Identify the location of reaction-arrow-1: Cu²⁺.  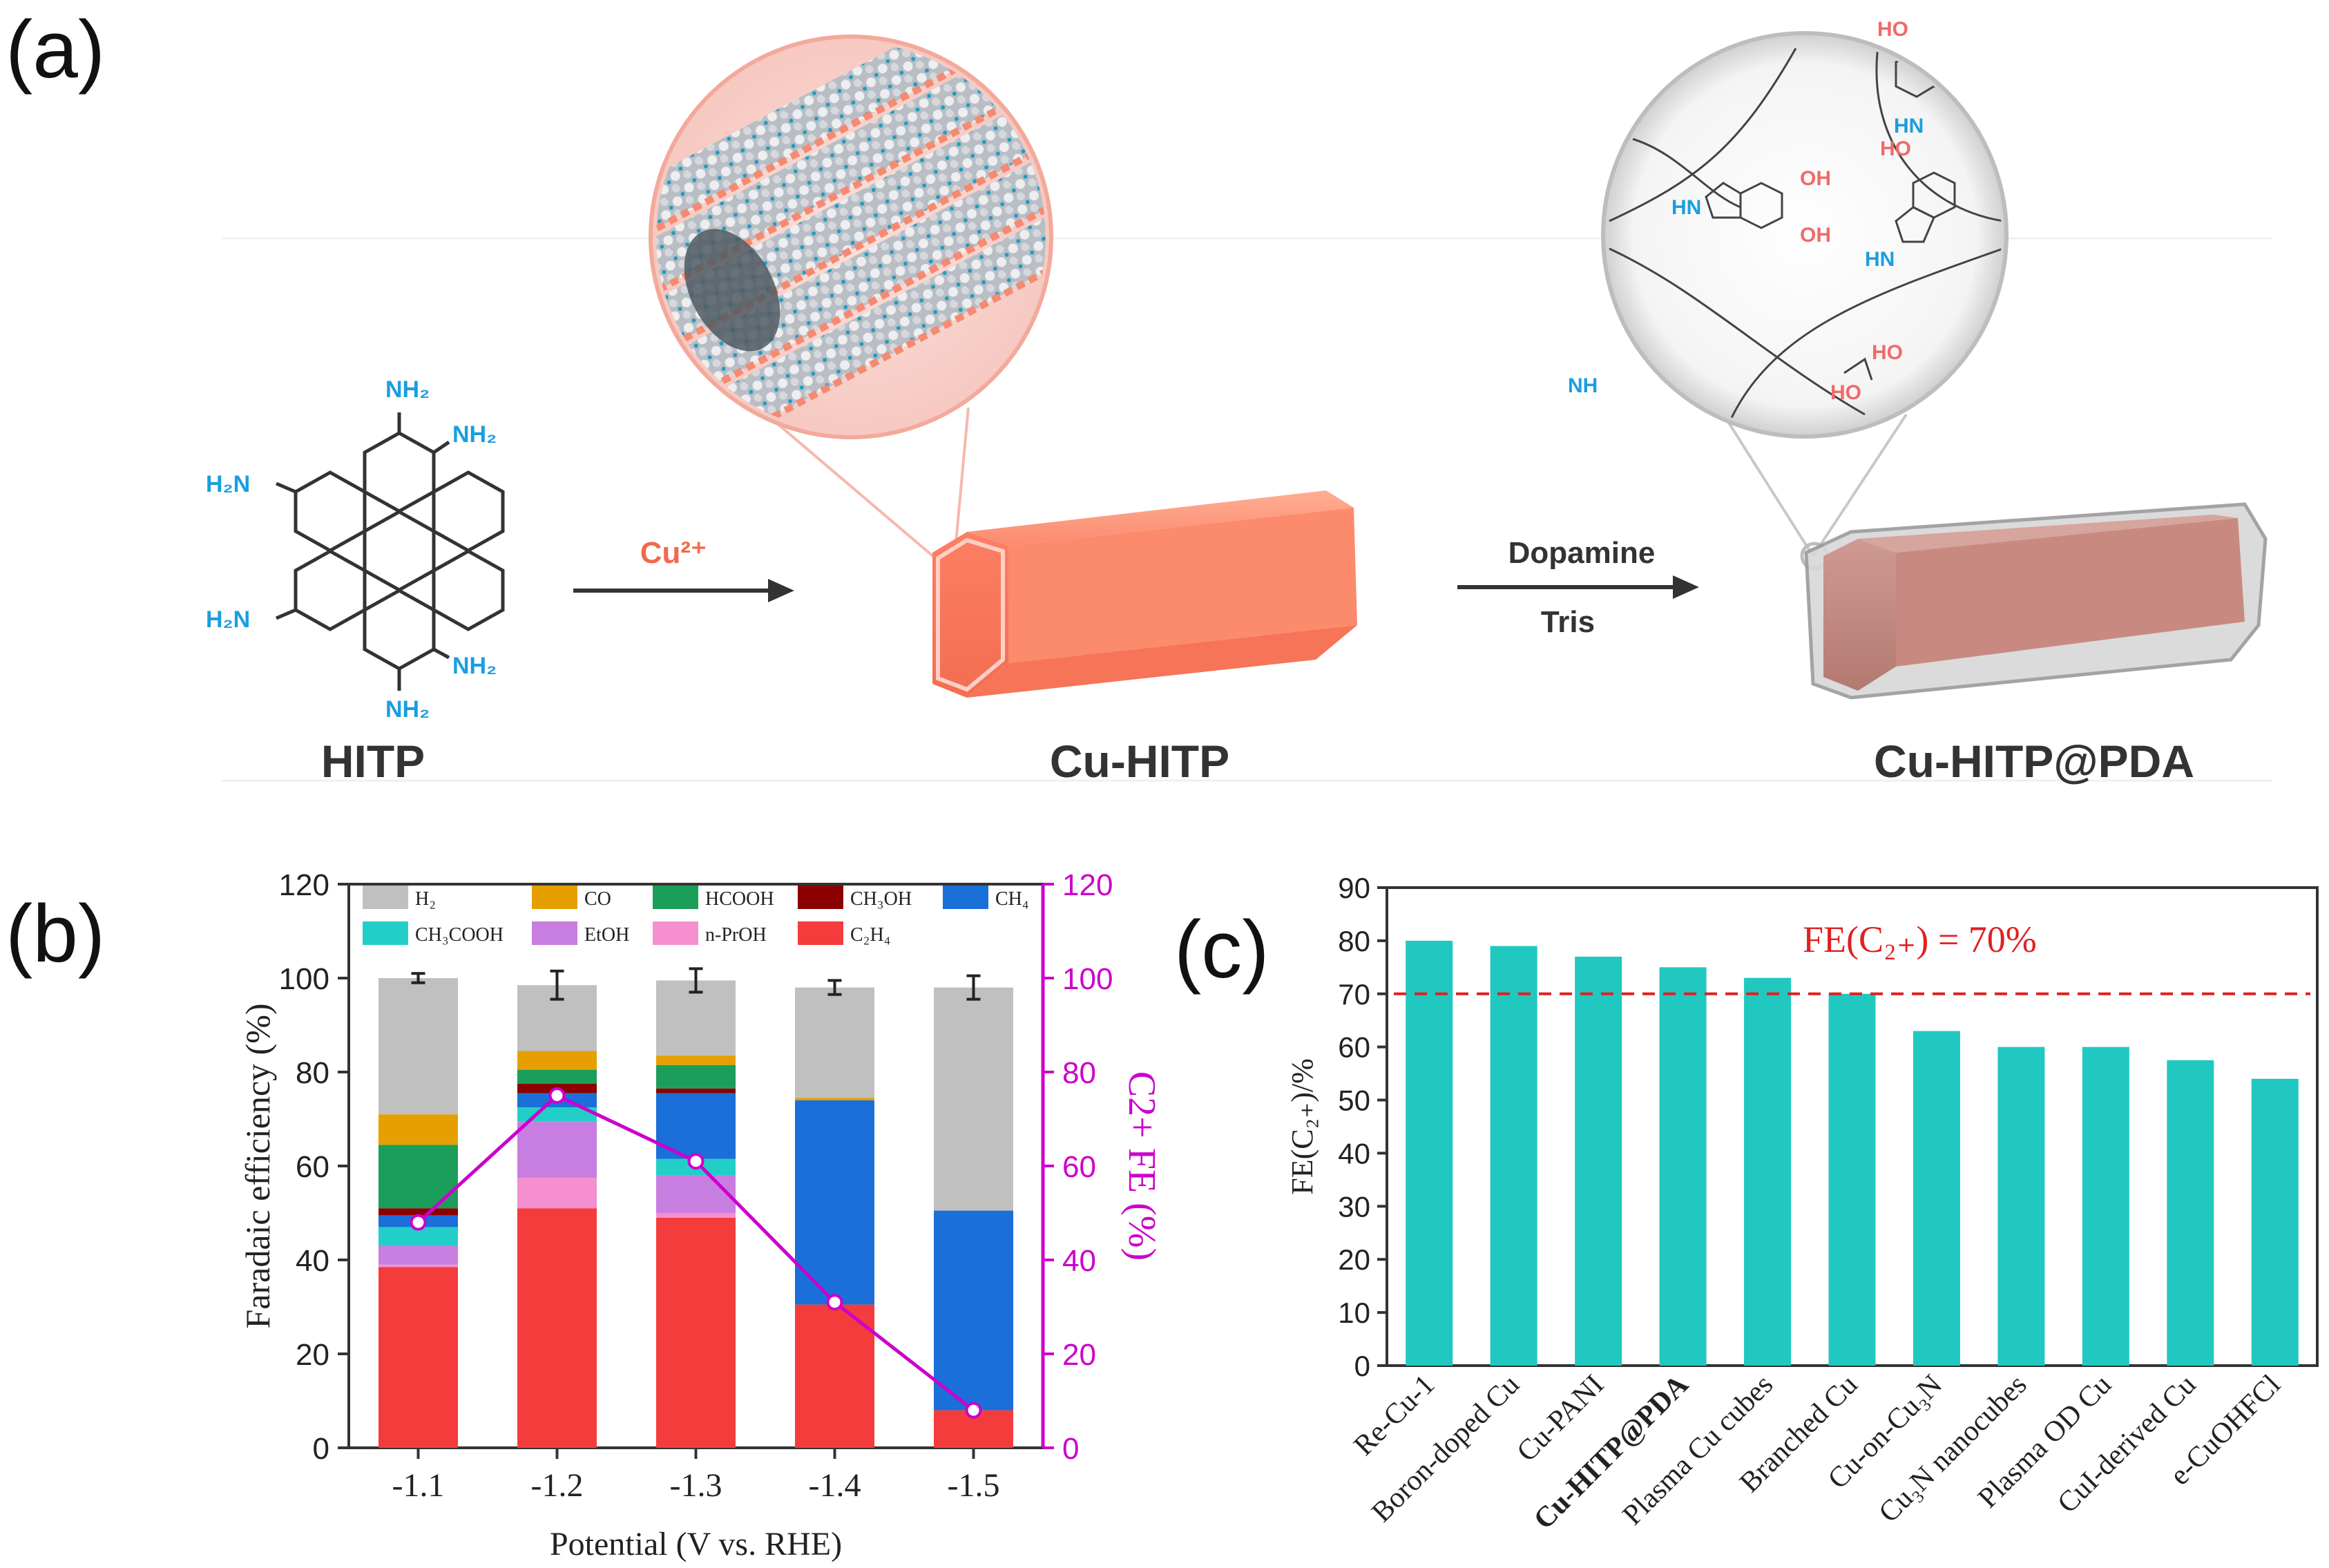
(683, 569).